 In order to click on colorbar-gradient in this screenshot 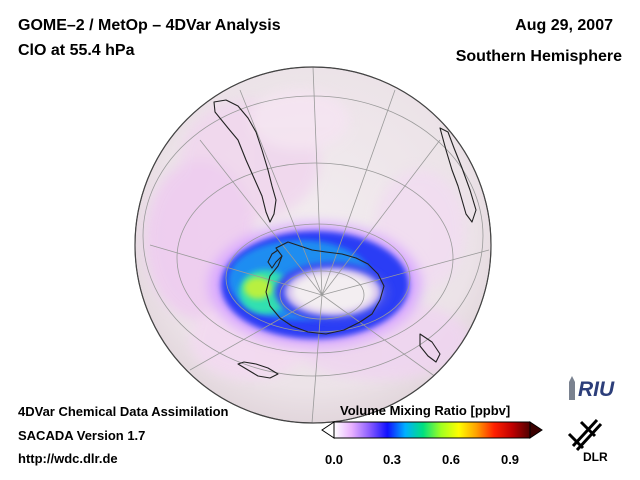, I will do `click(432, 430)`.